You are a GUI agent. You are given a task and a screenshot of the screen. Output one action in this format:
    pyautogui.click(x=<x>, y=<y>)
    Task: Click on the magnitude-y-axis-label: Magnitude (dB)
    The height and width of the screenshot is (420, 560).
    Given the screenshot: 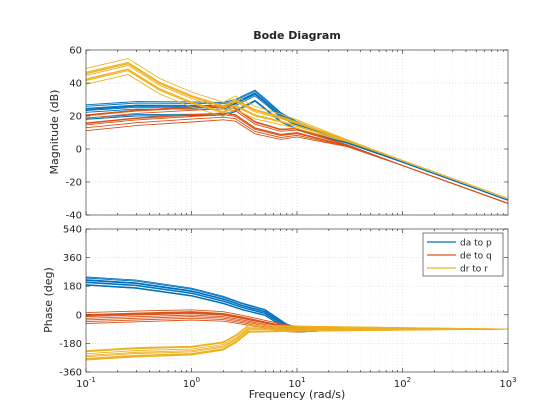 What is the action you would take?
    pyautogui.click(x=54, y=132)
    